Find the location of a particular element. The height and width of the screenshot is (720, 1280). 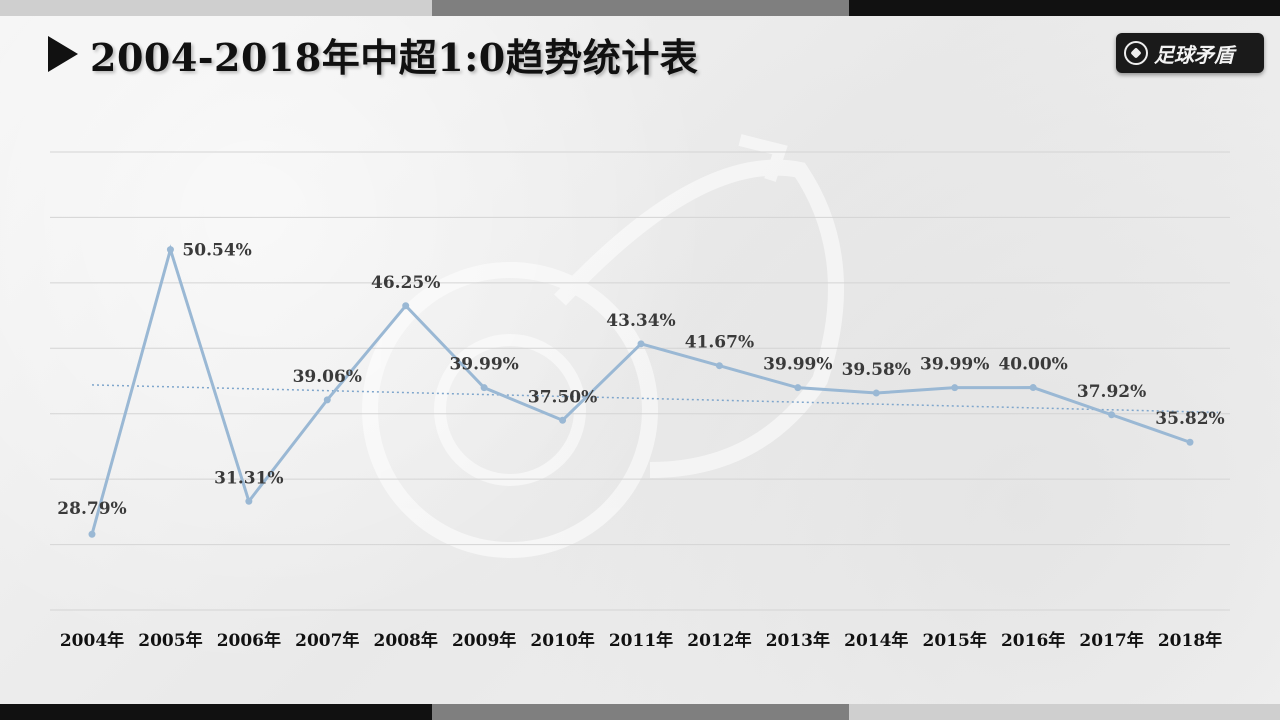

bottom-color-bar is located at coordinates (640, 712).